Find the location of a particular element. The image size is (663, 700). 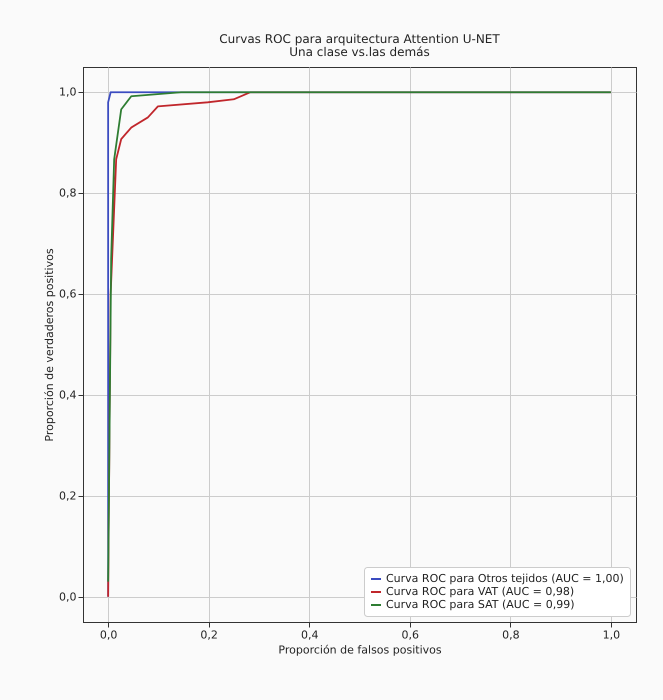

y-tick-label: 0,2 is located at coordinates (67, 495).